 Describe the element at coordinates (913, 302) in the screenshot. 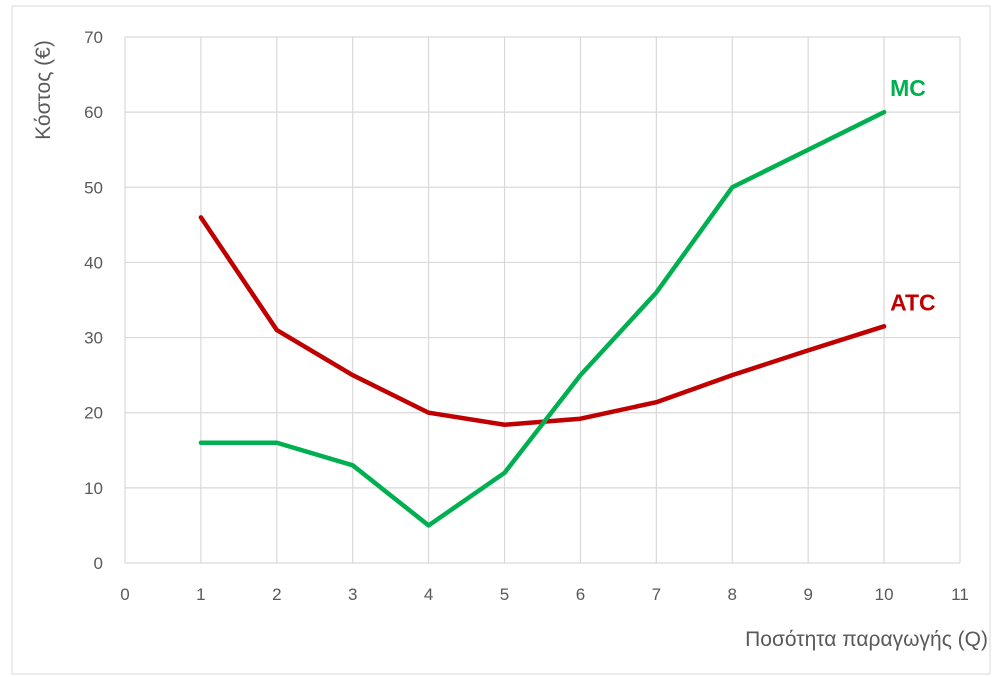

I see `series-label-atc: ATC` at that location.